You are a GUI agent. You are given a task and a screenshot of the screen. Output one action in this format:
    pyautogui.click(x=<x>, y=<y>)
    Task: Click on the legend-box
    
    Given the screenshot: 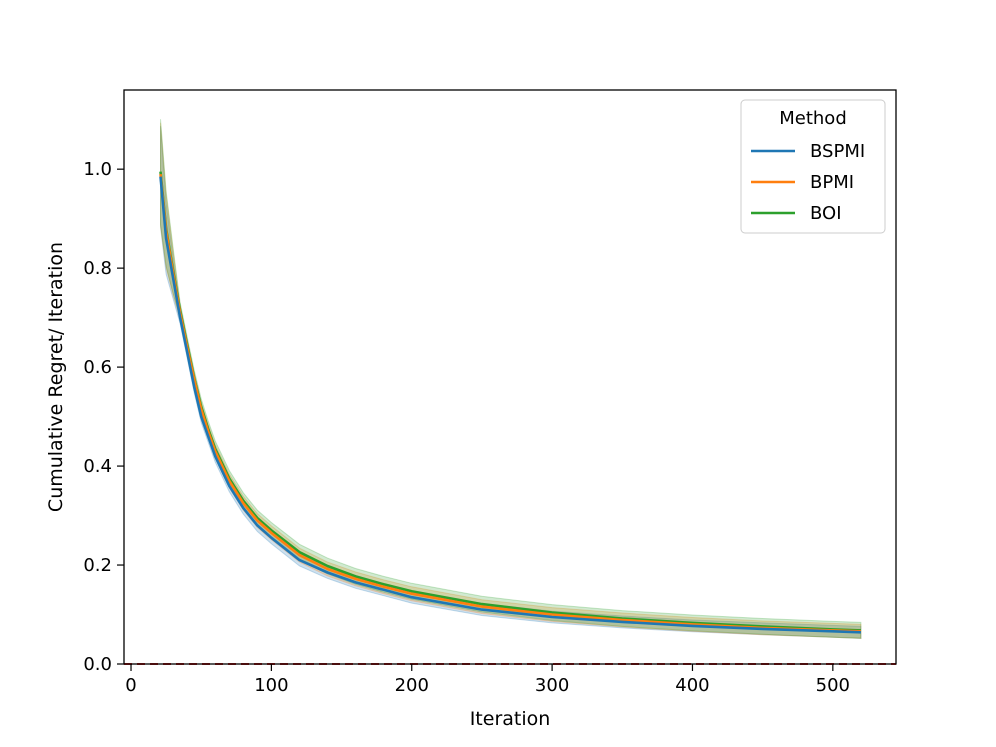 What is the action you would take?
    pyautogui.click(x=813, y=166)
    